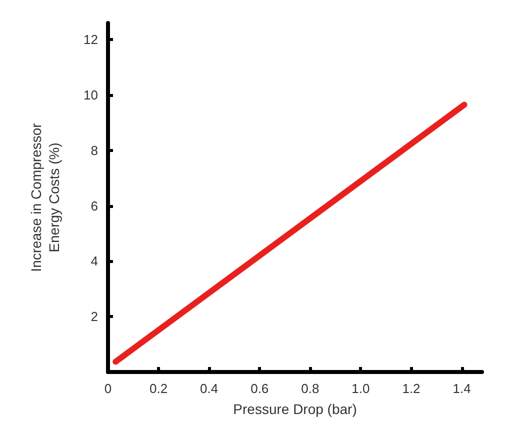  Describe the element at coordinates (259, 388) in the screenshot. I see `x-tick-label: 0.6` at that location.